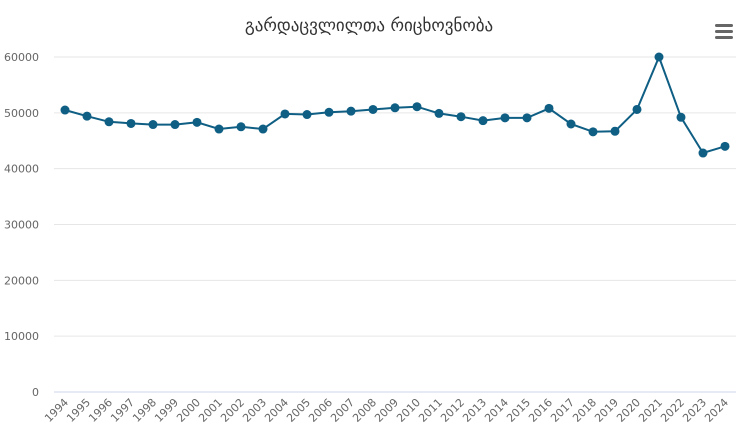 The width and height of the screenshot is (738, 439). What do you see at coordinates (21, 336) in the screenshot?
I see `y-tick-label: 10000` at bounding box center [21, 336].